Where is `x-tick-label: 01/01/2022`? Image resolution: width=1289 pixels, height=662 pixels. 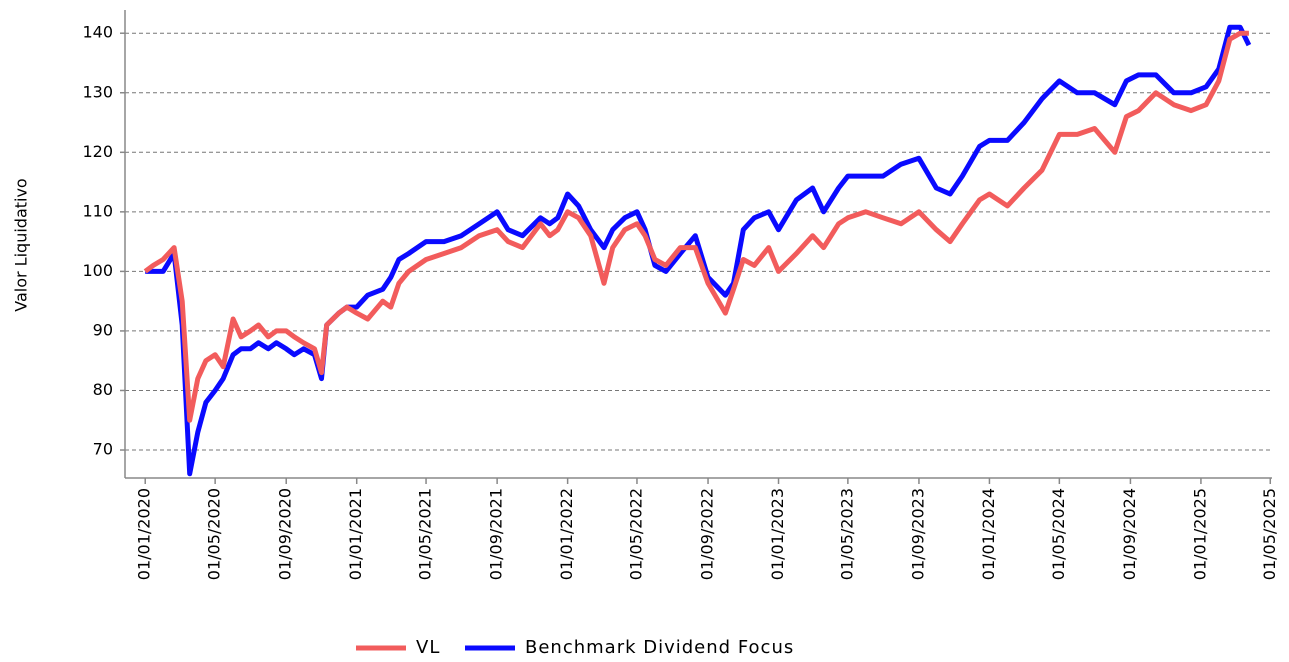
x-tick-label: 01/01/2022 is located at coordinates (566, 534).